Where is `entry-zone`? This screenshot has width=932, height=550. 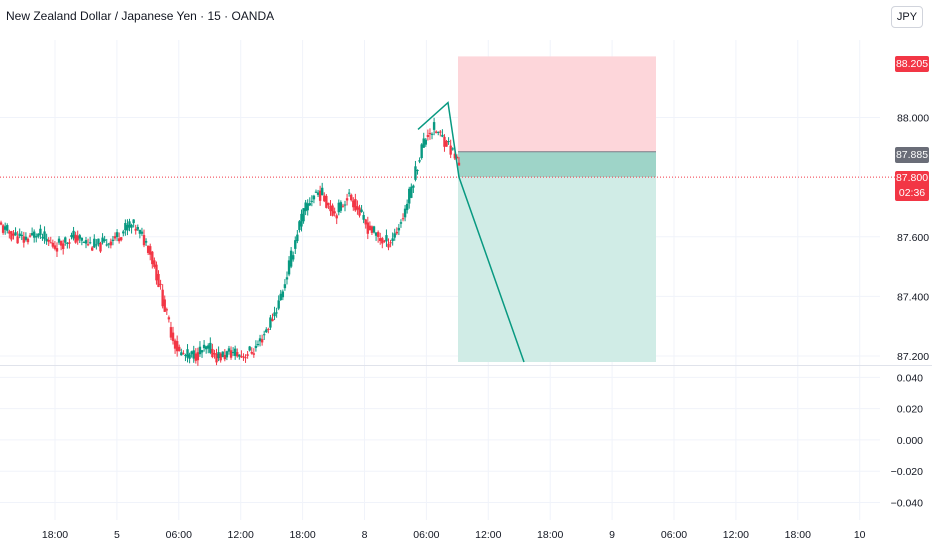 entry-zone is located at coordinates (557, 164).